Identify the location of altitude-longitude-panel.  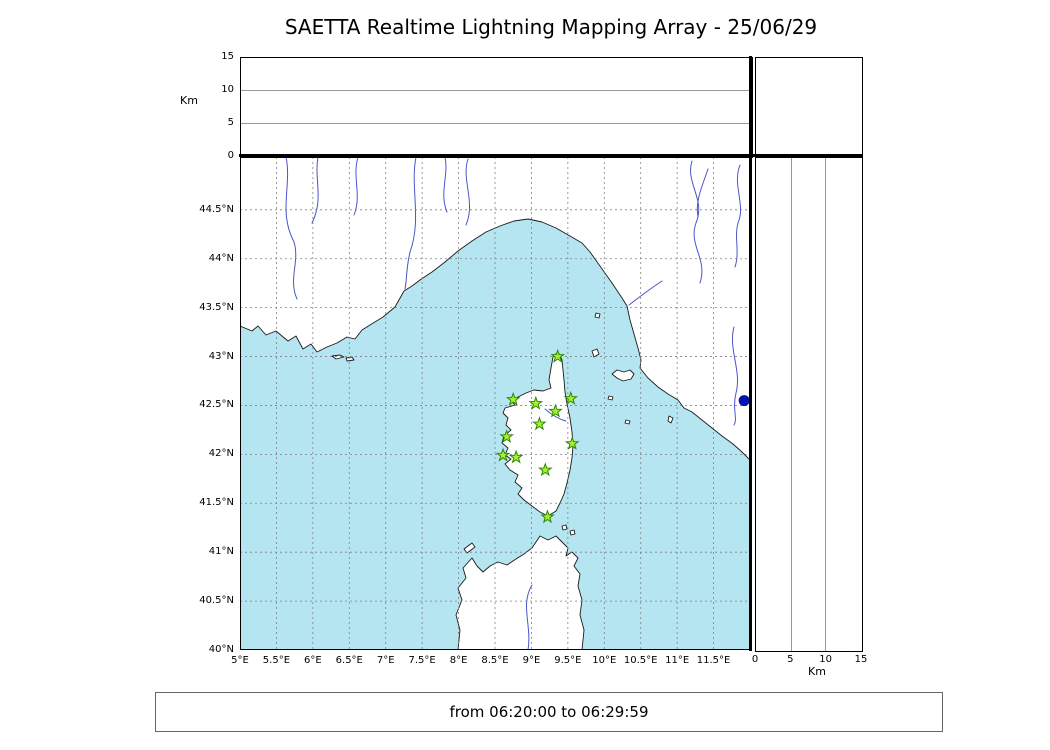
(496, 107).